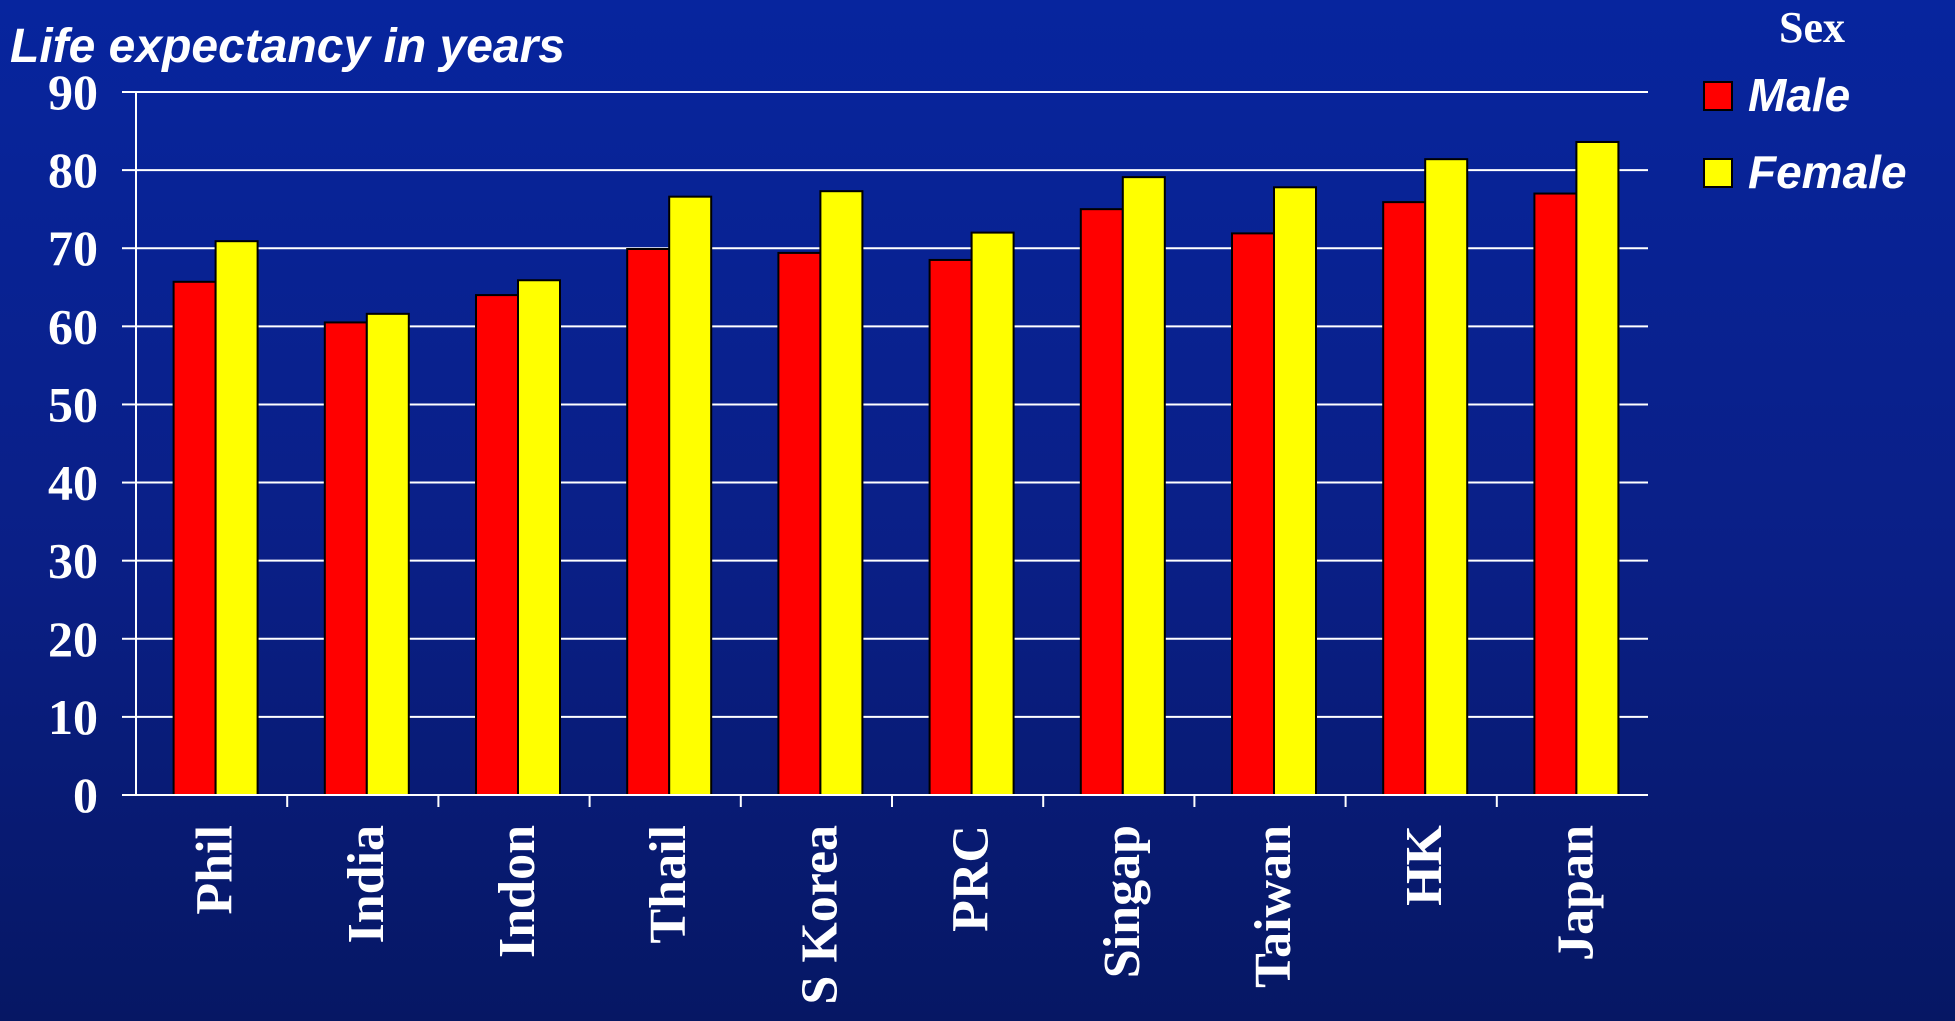  I want to click on bar-male-india, so click(345, 558).